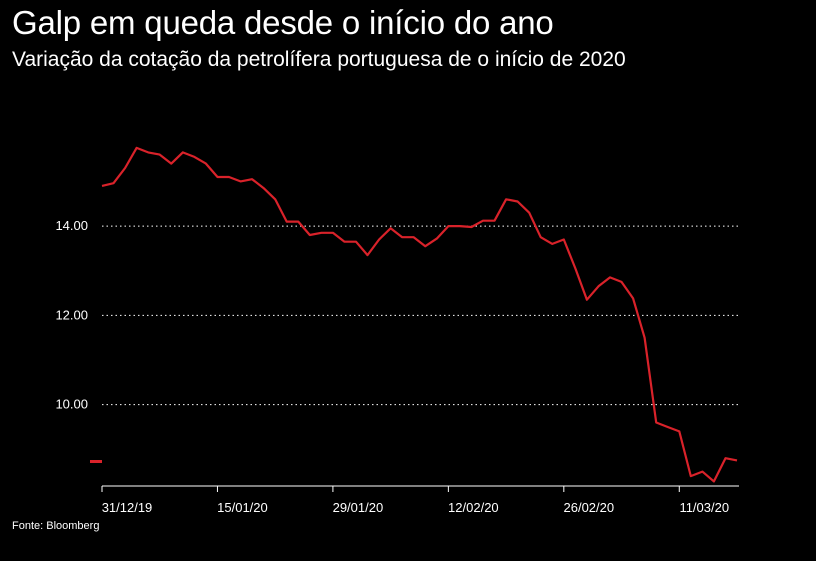 The height and width of the screenshot is (561, 816). I want to click on y-tick-label: 12.00, so click(71, 314).